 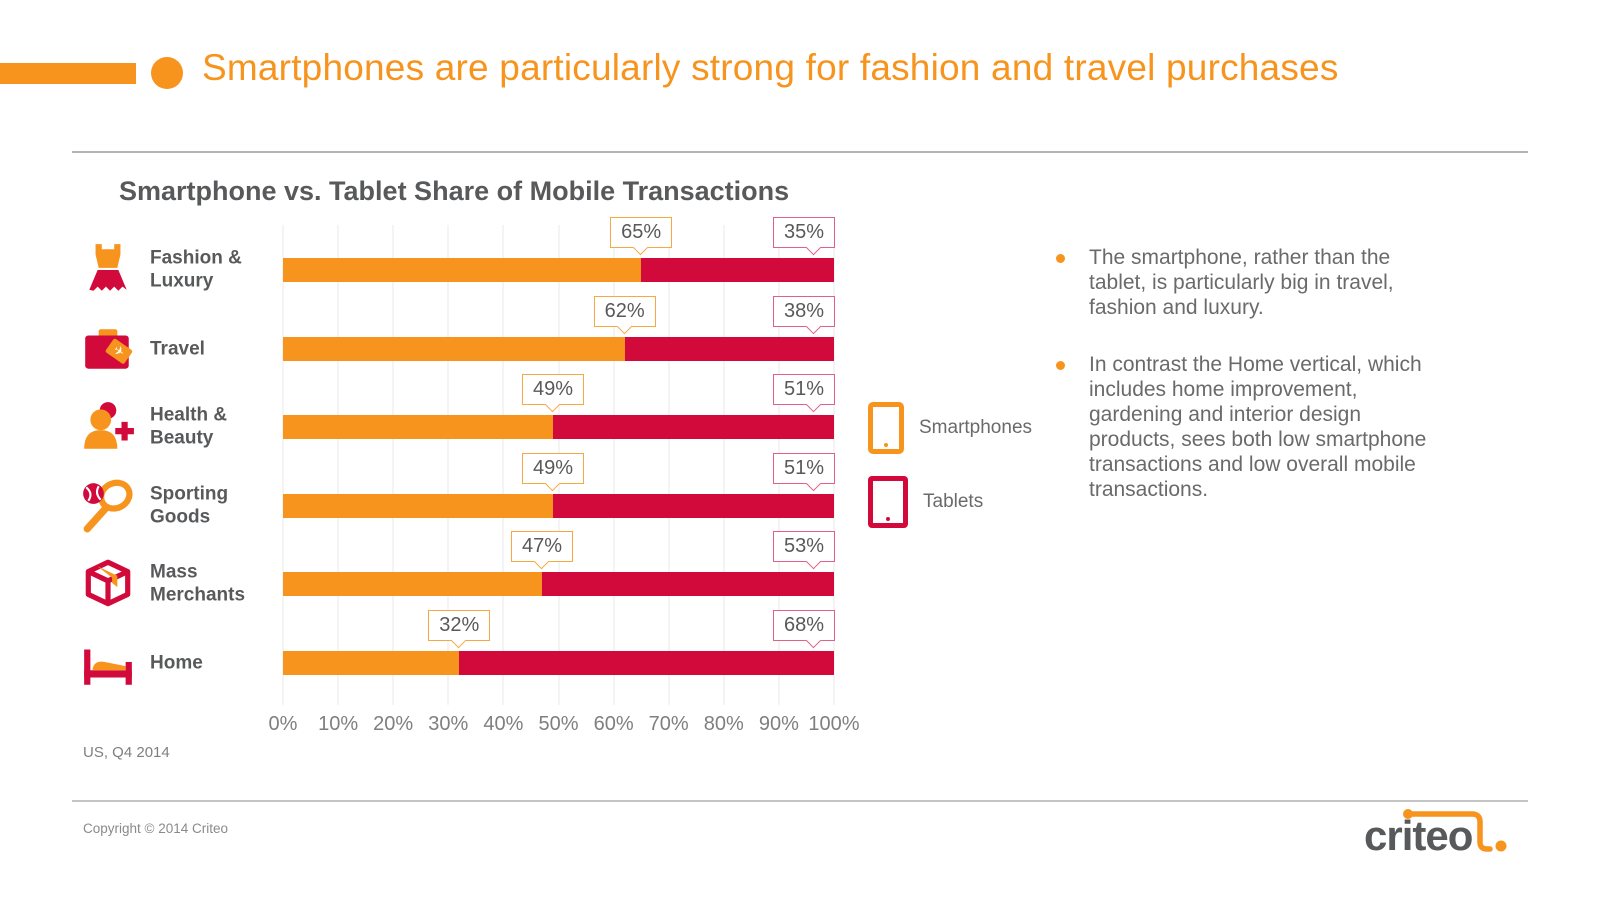 What do you see at coordinates (156, 828) in the screenshot?
I see `copyright-text: Copyright © 2014 Criteo` at bounding box center [156, 828].